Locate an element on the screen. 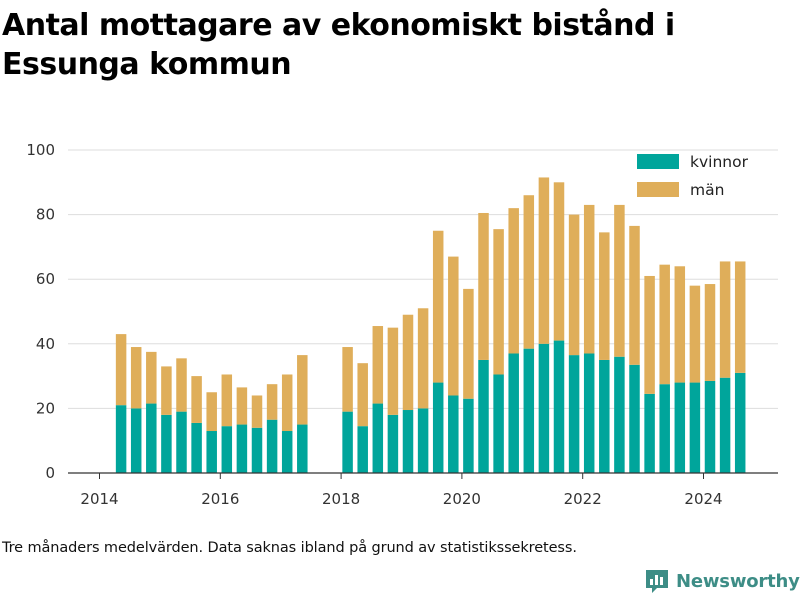 Image resolution: width=800 pixels, height=600 pixels. y-tick-label: 60 is located at coordinates (45, 279).